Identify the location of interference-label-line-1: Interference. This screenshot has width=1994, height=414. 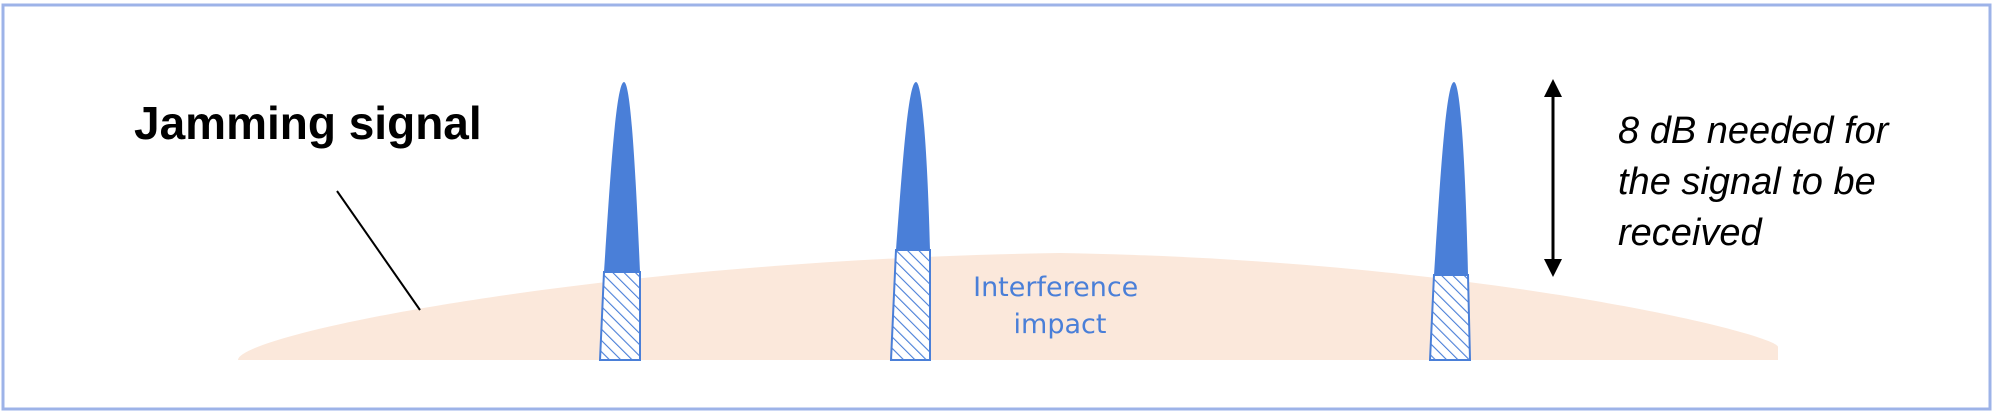
(1055, 287).